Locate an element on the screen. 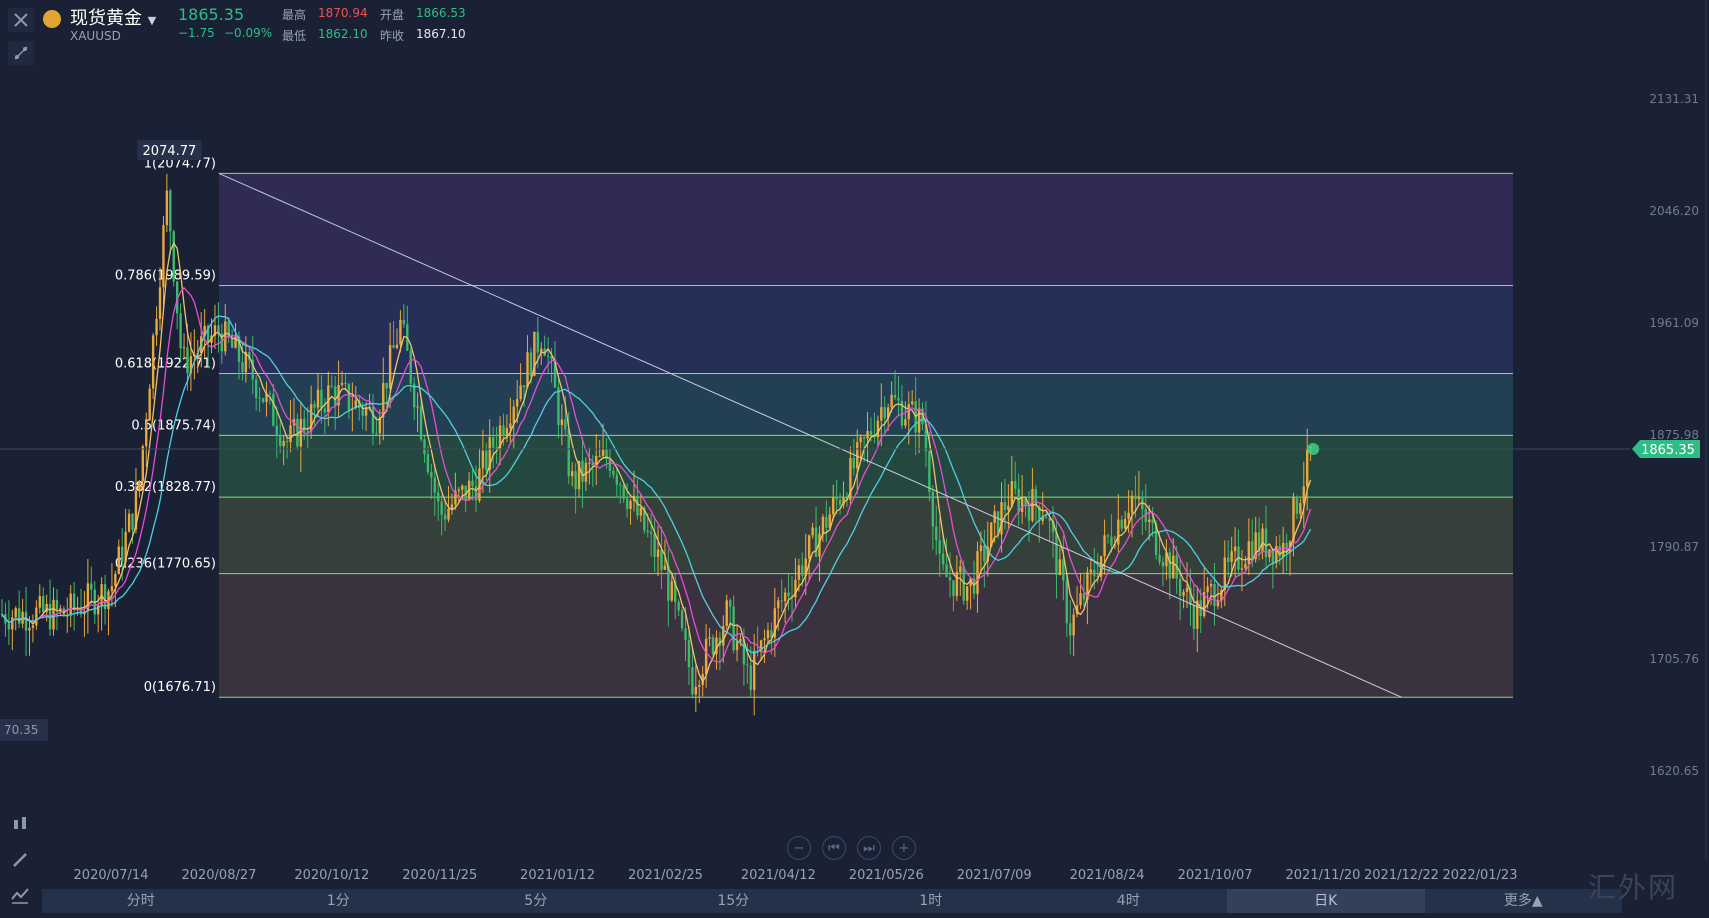 The height and width of the screenshot is (918, 1709). close-button is located at coordinates (21, 20).